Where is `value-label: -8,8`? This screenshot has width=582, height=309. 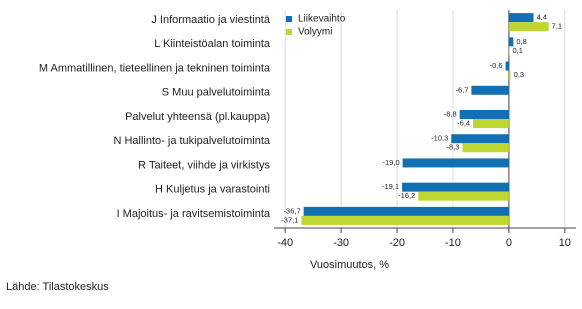 value-label: -8,8 is located at coordinates (450, 113).